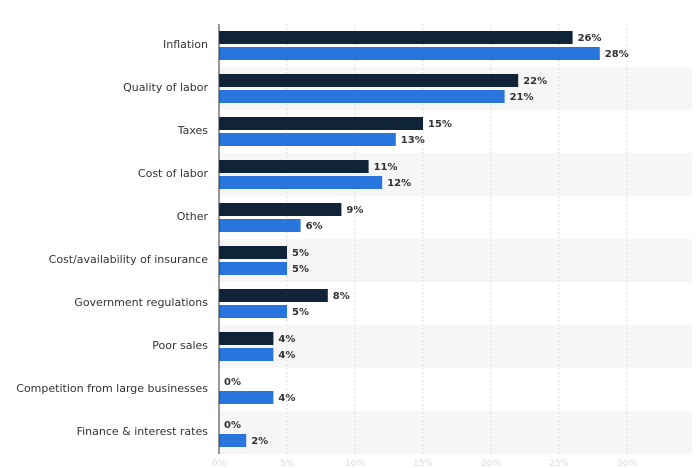 The height and width of the screenshot is (468, 700). I want to click on value-label: 9%, so click(354, 210).